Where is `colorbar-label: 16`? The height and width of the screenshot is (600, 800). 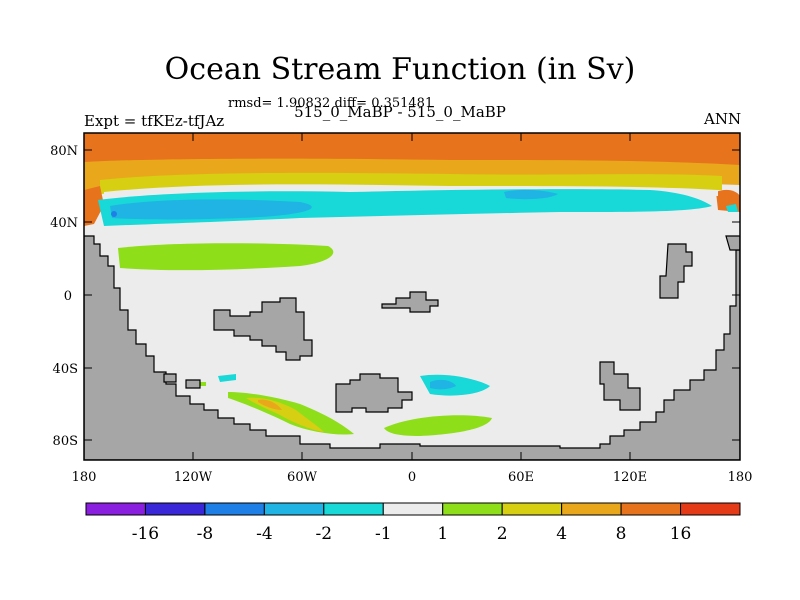 colorbar-label: 16 is located at coordinates (681, 534).